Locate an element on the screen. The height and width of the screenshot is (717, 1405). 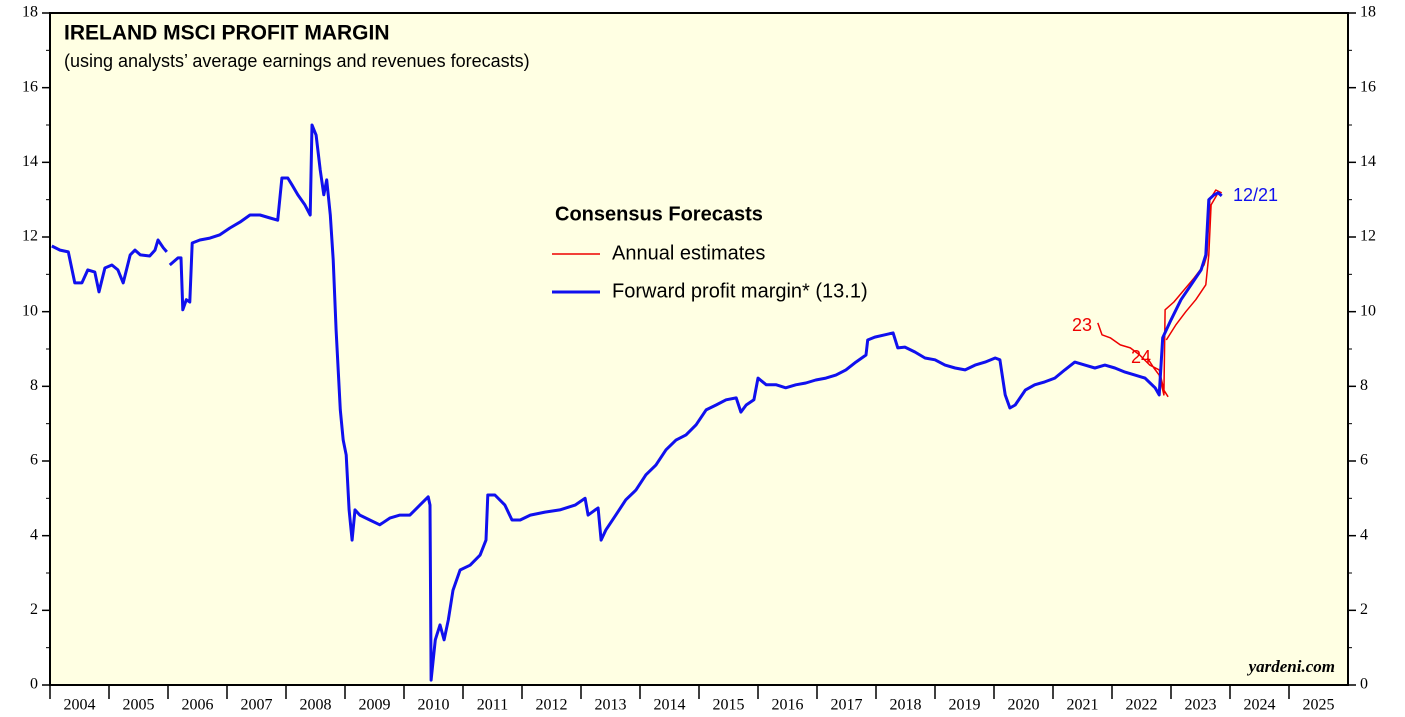
x-tick-label: 2013 is located at coordinates (611, 705).